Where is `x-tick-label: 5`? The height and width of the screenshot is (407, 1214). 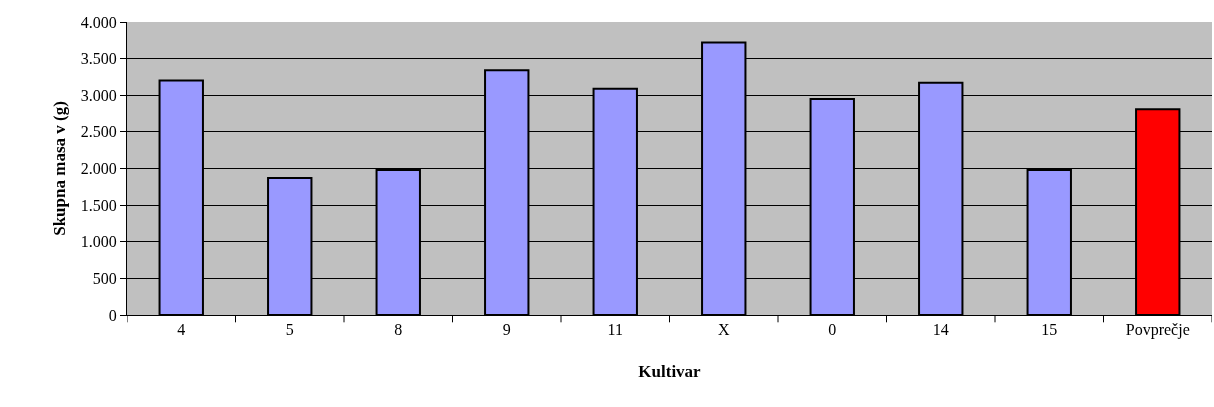
x-tick-label: 5 is located at coordinates (289, 330).